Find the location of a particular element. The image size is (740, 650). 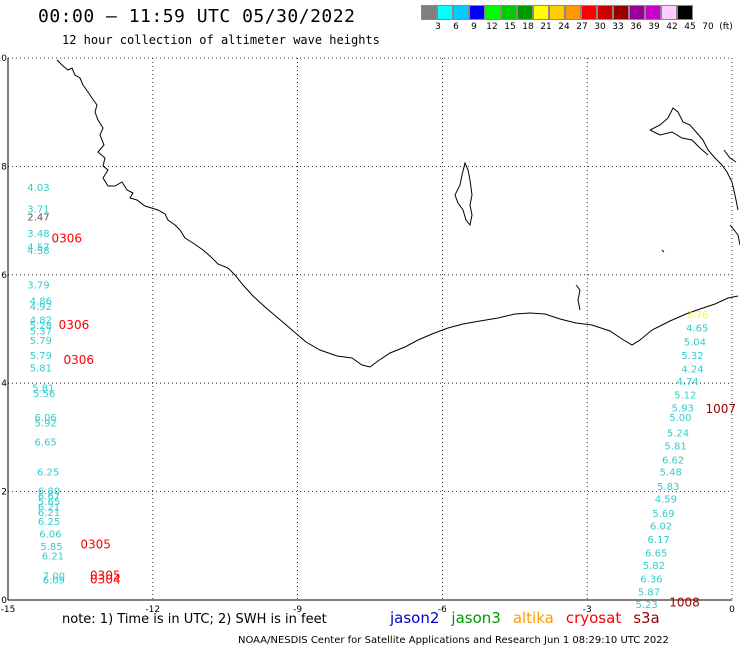

pass-time-label: 1007 is located at coordinates (720, 409).